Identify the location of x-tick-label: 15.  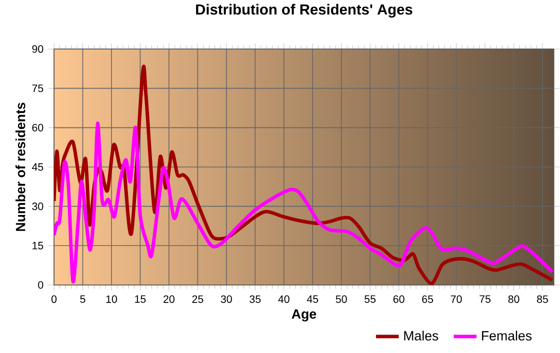
(140, 299).